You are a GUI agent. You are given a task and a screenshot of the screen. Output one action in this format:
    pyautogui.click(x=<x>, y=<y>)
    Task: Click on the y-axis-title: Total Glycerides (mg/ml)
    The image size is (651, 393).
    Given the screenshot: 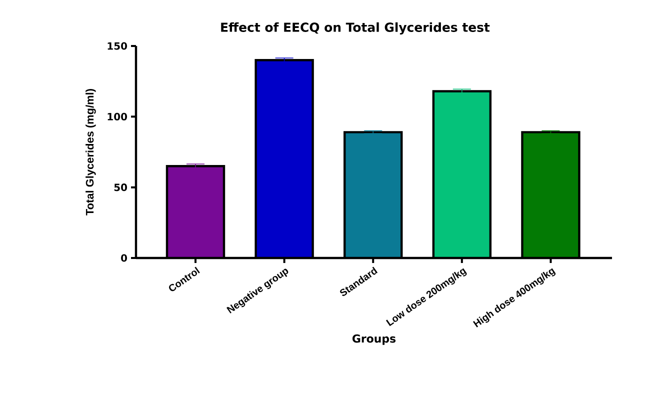 What is the action you would take?
    pyautogui.click(x=91, y=152)
    